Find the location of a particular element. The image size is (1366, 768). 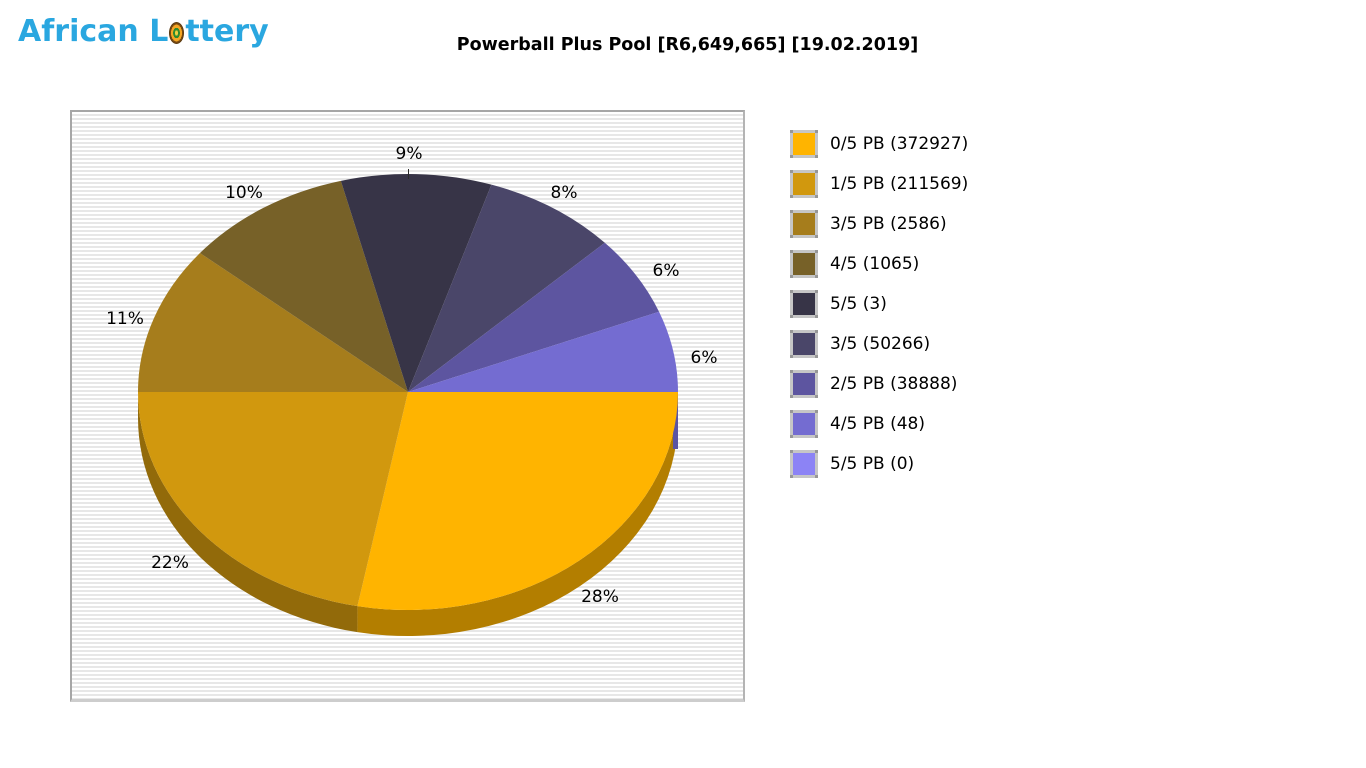

logo-word-african: African is located at coordinates (78, 31).